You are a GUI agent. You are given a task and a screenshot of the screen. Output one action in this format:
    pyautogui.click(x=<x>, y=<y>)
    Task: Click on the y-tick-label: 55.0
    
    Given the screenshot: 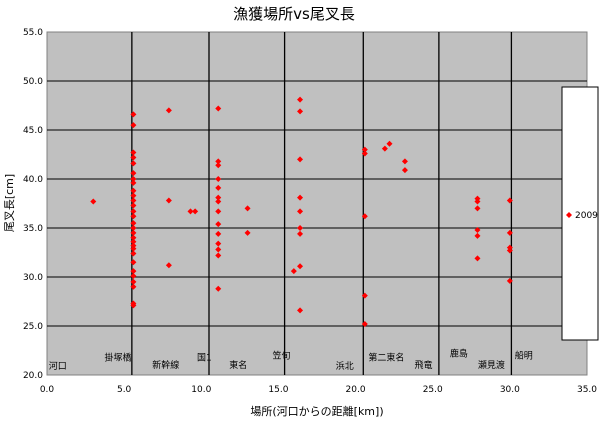 What is the action you would take?
    pyautogui.click(x=33, y=33)
    